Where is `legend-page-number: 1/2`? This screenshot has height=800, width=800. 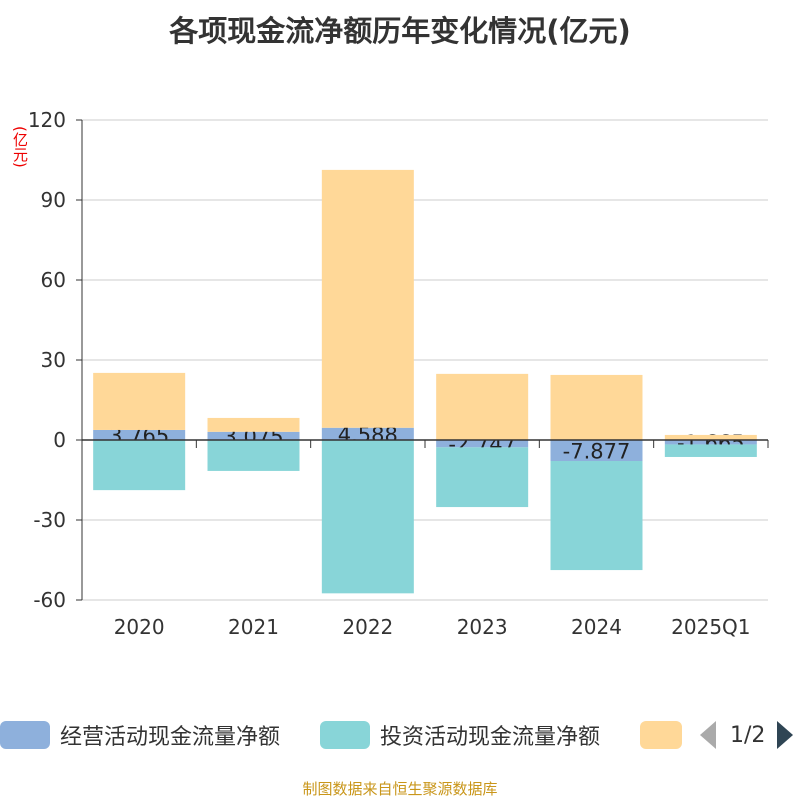 legend-page-number: 1/2 is located at coordinates (748, 735).